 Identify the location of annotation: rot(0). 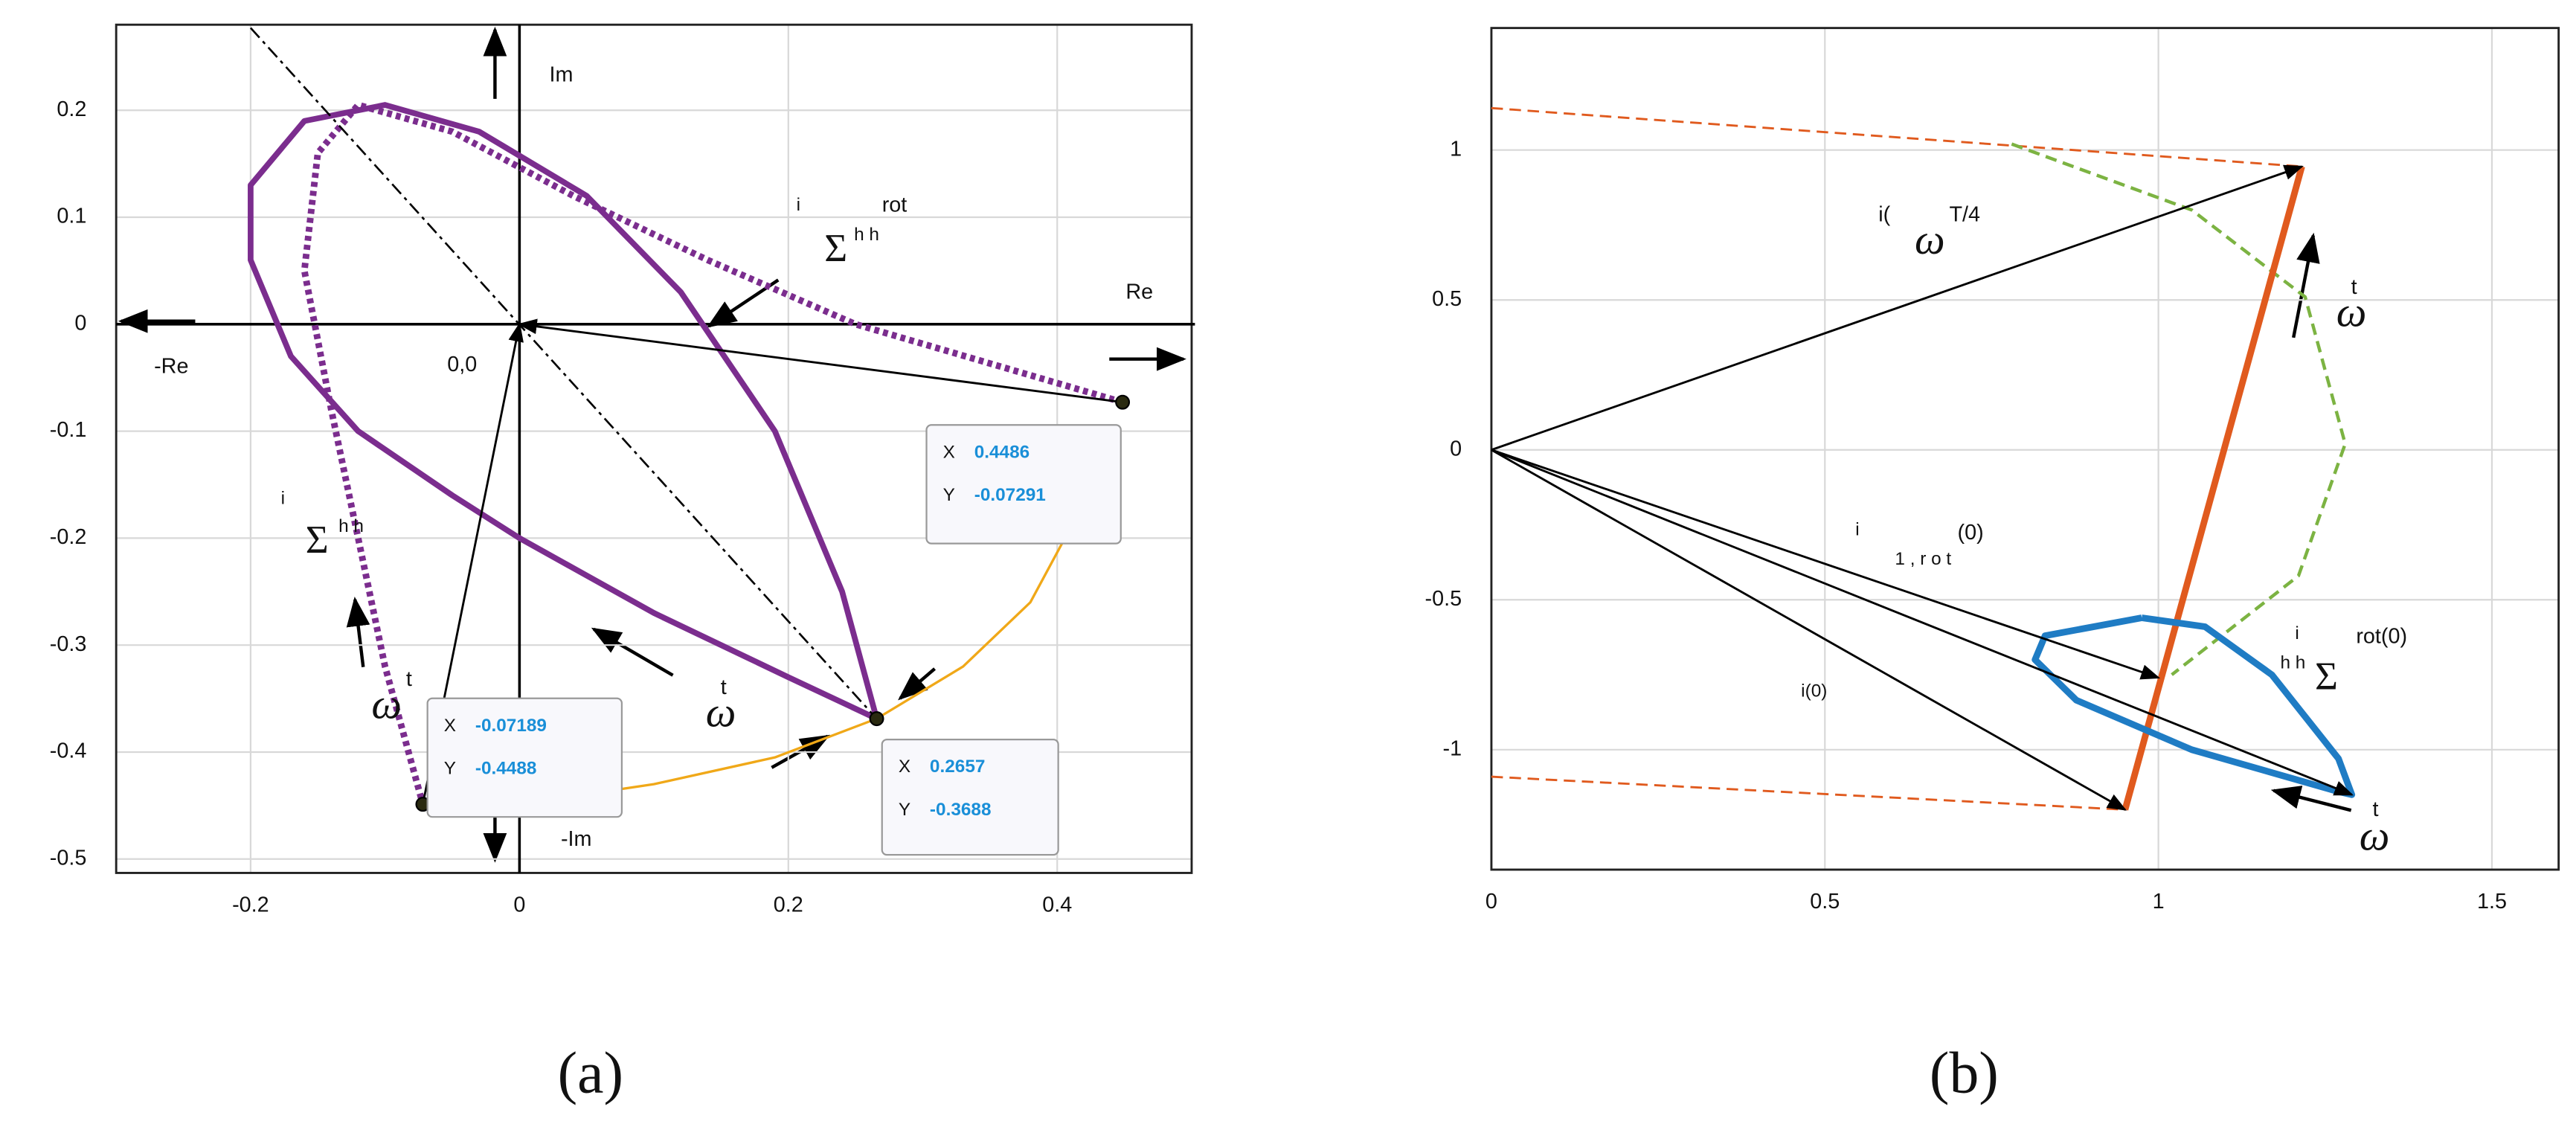
(2381, 636).